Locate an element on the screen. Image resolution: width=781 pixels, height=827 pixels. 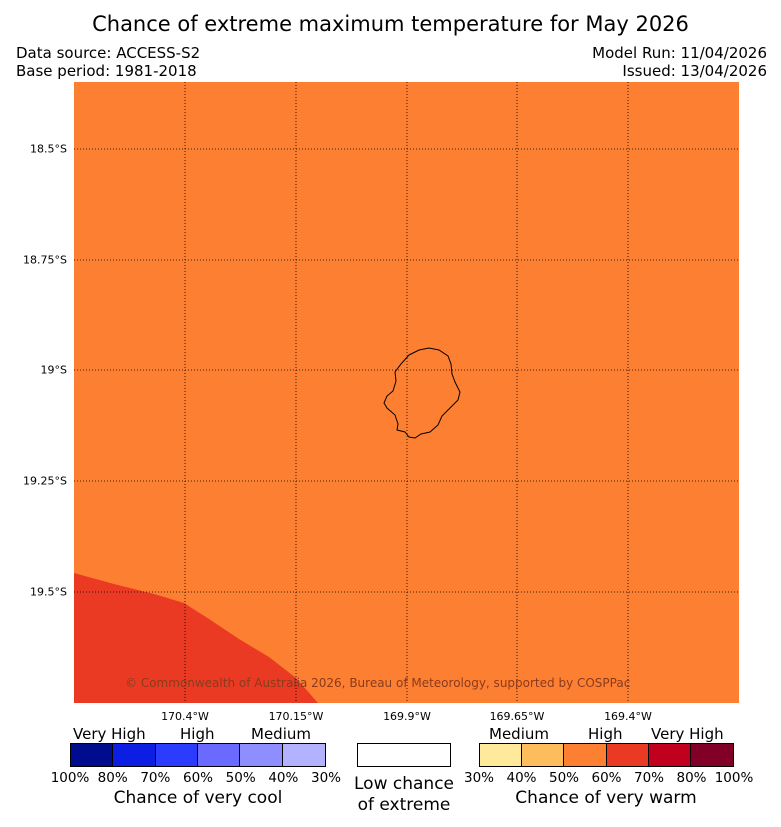
lat-label-18.5S: 18.5°S is located at coordinates (48, 149).